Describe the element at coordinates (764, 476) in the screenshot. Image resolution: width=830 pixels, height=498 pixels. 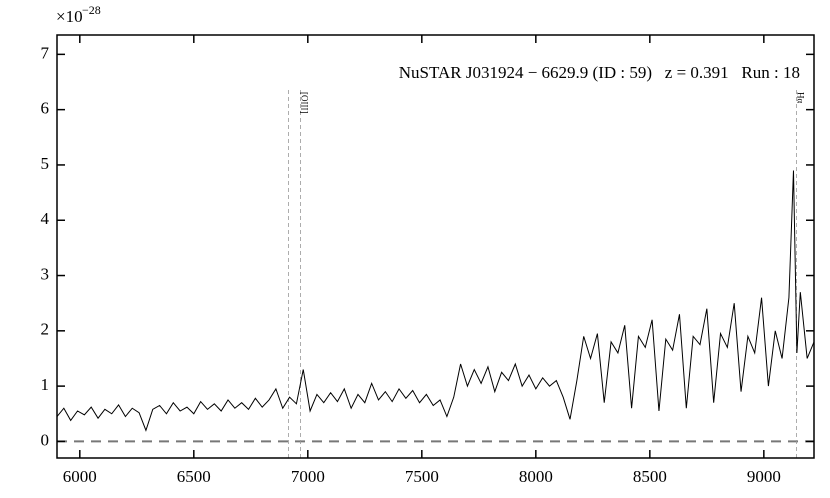
I see `x-tick-label: 9000` at that location.